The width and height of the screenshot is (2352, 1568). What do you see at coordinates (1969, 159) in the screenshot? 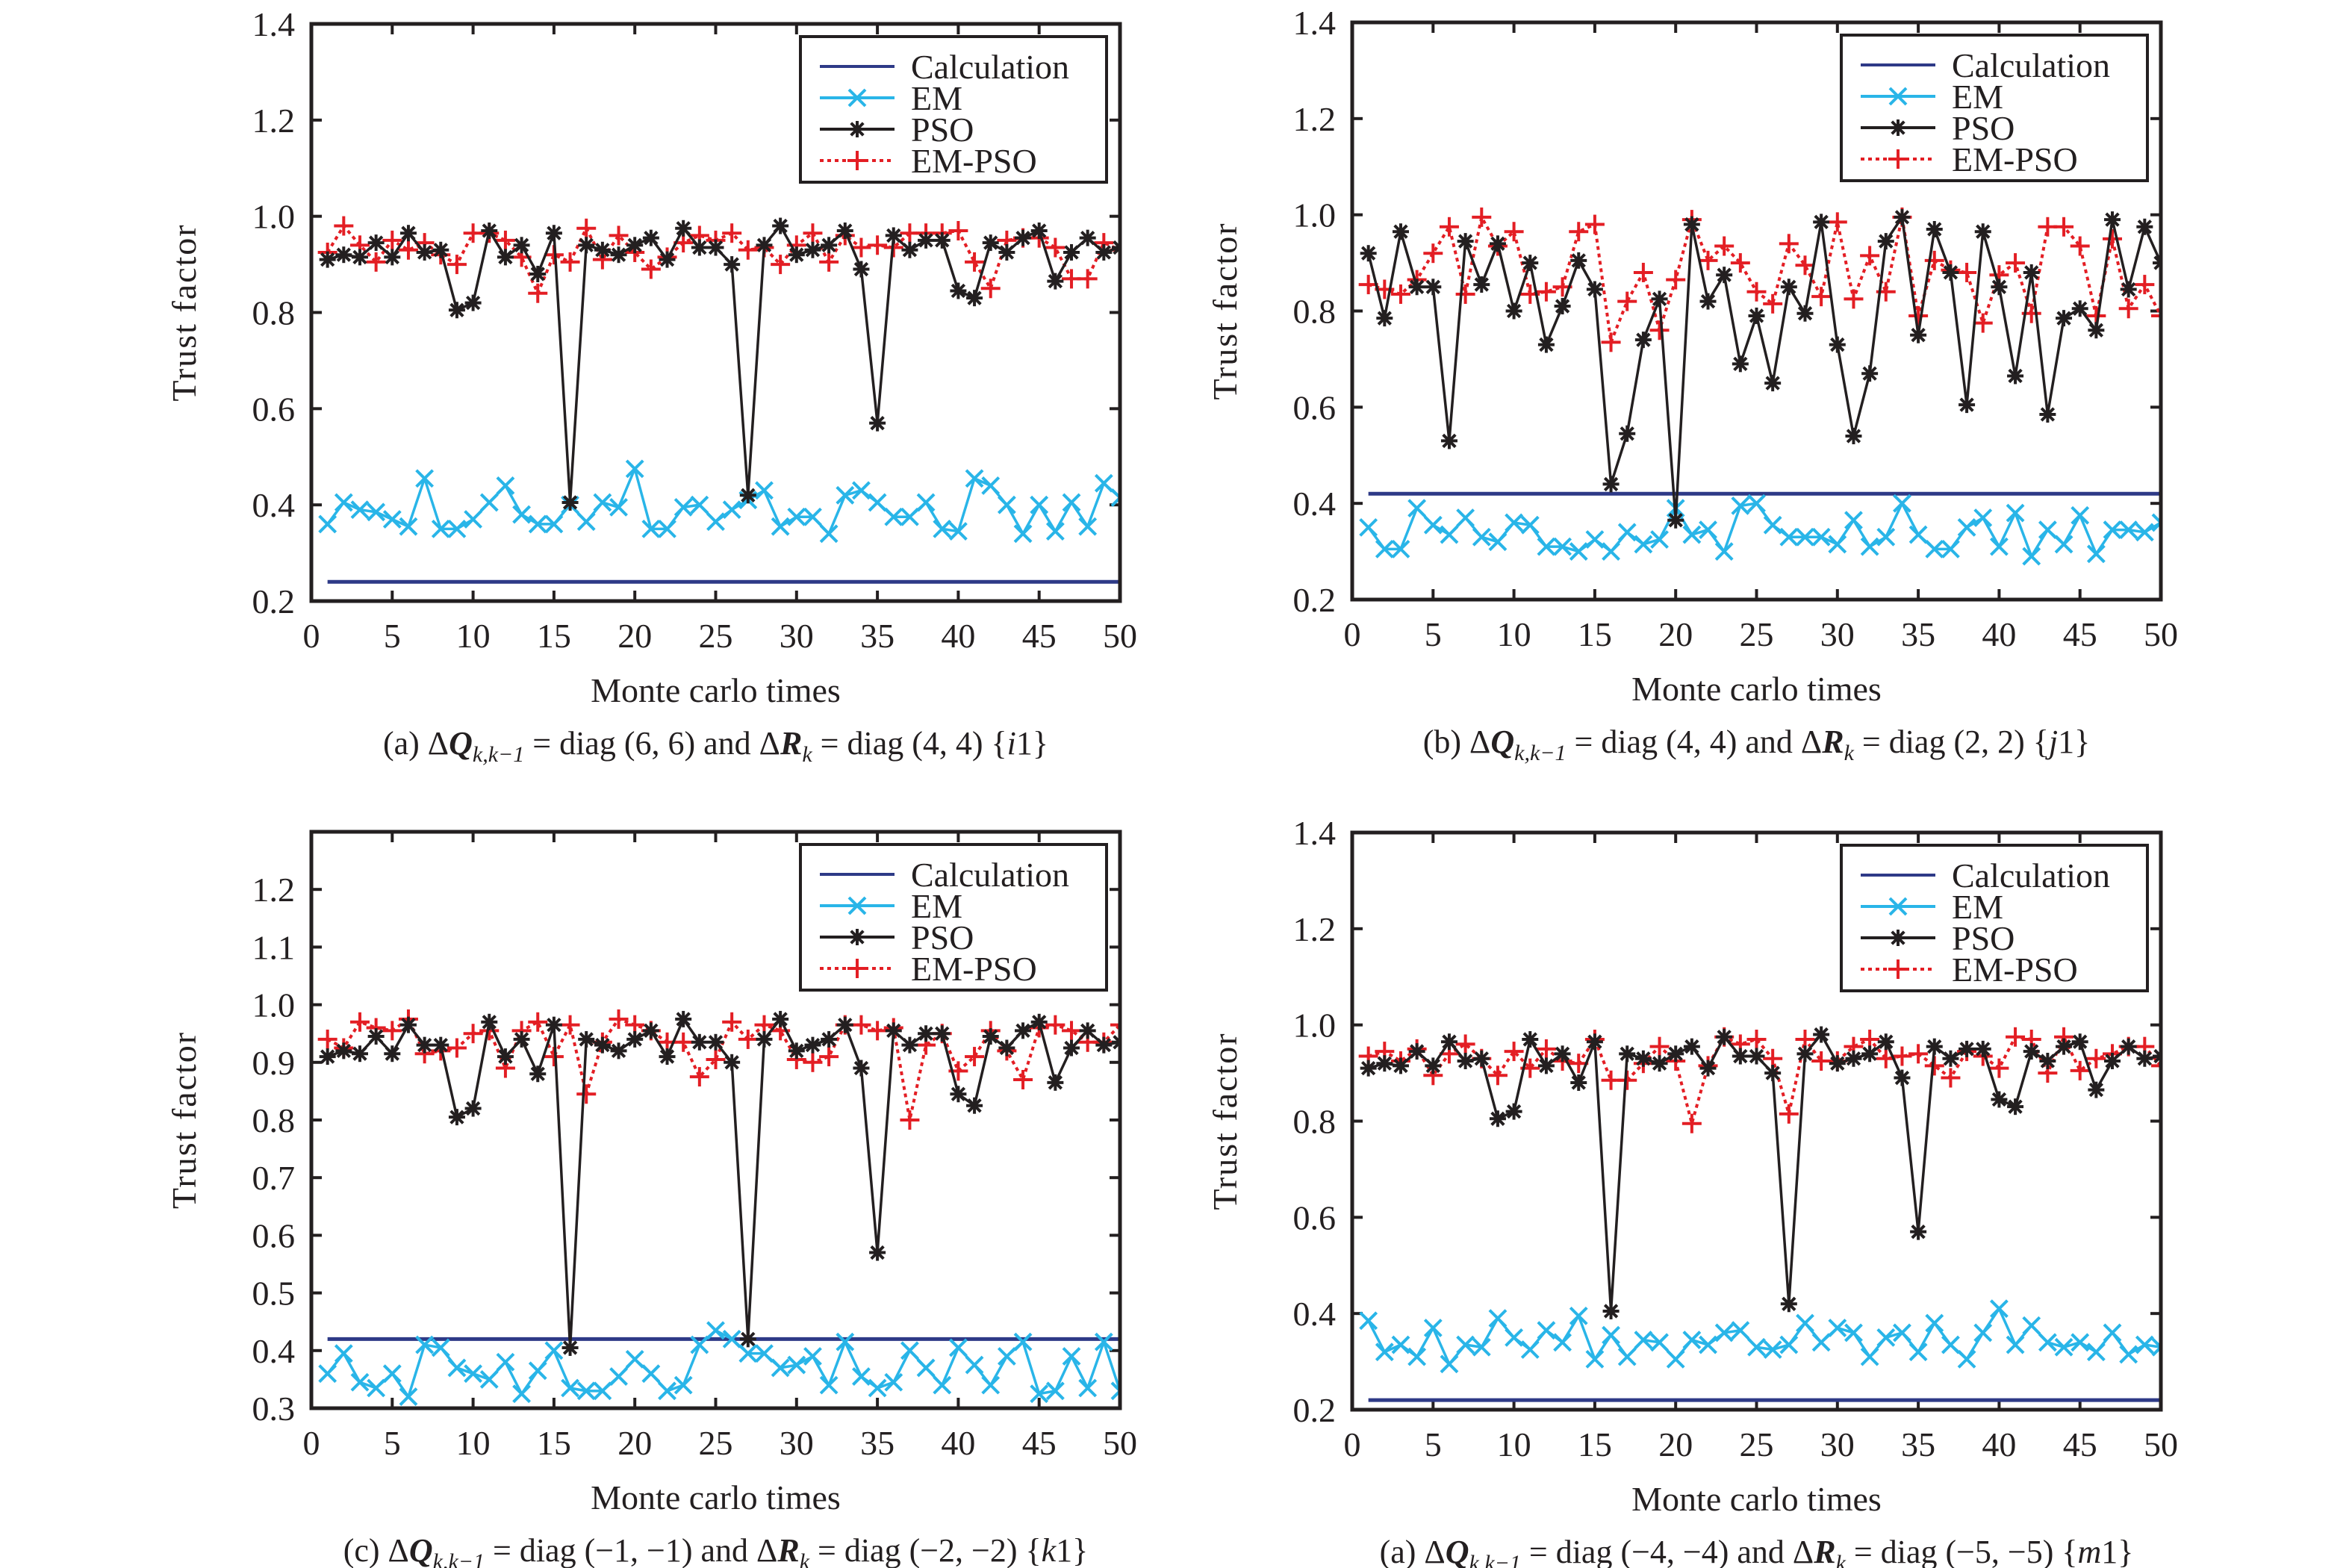
I see `legend-item-em-pso: EM-PSO` at bounding box center [1969, 159].